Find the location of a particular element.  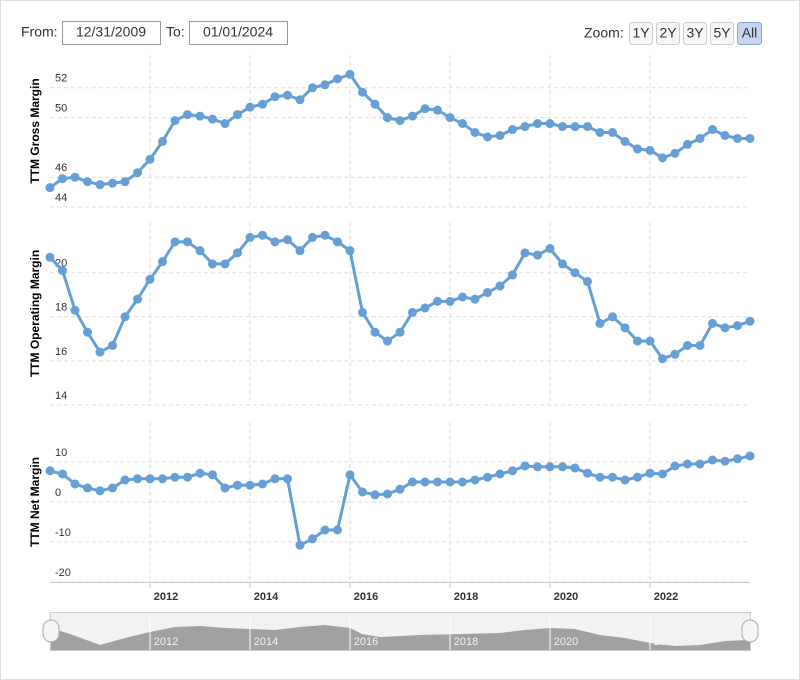

y-tick-label: 46 is located at coordinates (61, 168).